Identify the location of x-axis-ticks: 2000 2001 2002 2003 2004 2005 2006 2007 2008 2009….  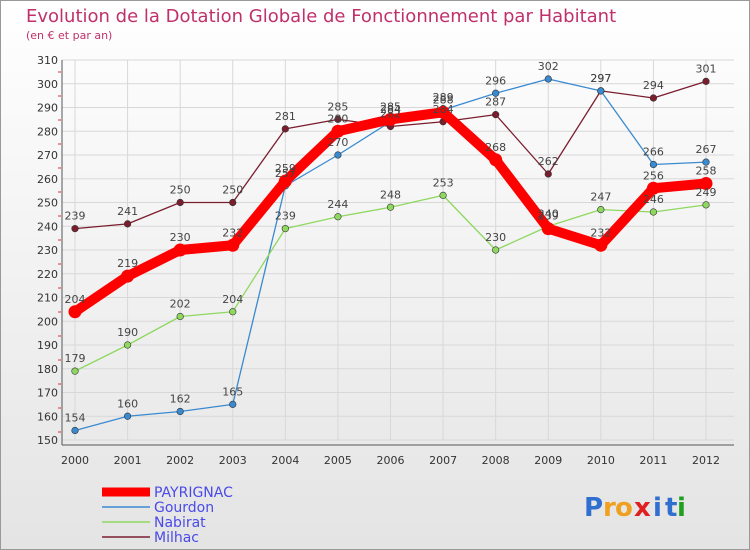
(390, 460).